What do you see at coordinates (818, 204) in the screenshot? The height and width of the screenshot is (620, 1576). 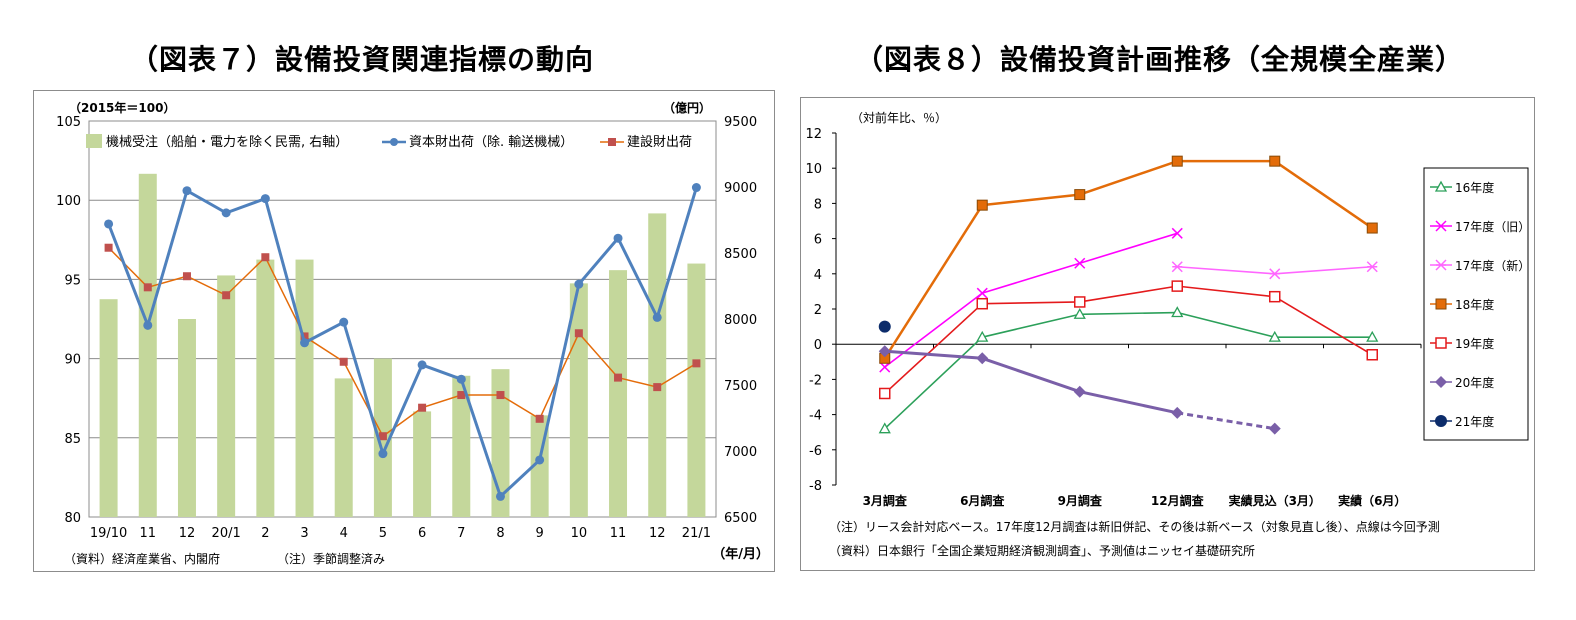 I see `y-tick-label: 8` at bounding box center [818, 204].